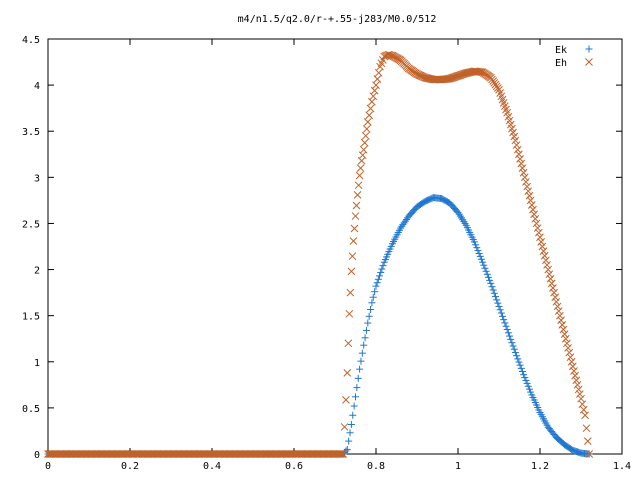  I want to click on legend: Ek Eh, so click(574, 57).